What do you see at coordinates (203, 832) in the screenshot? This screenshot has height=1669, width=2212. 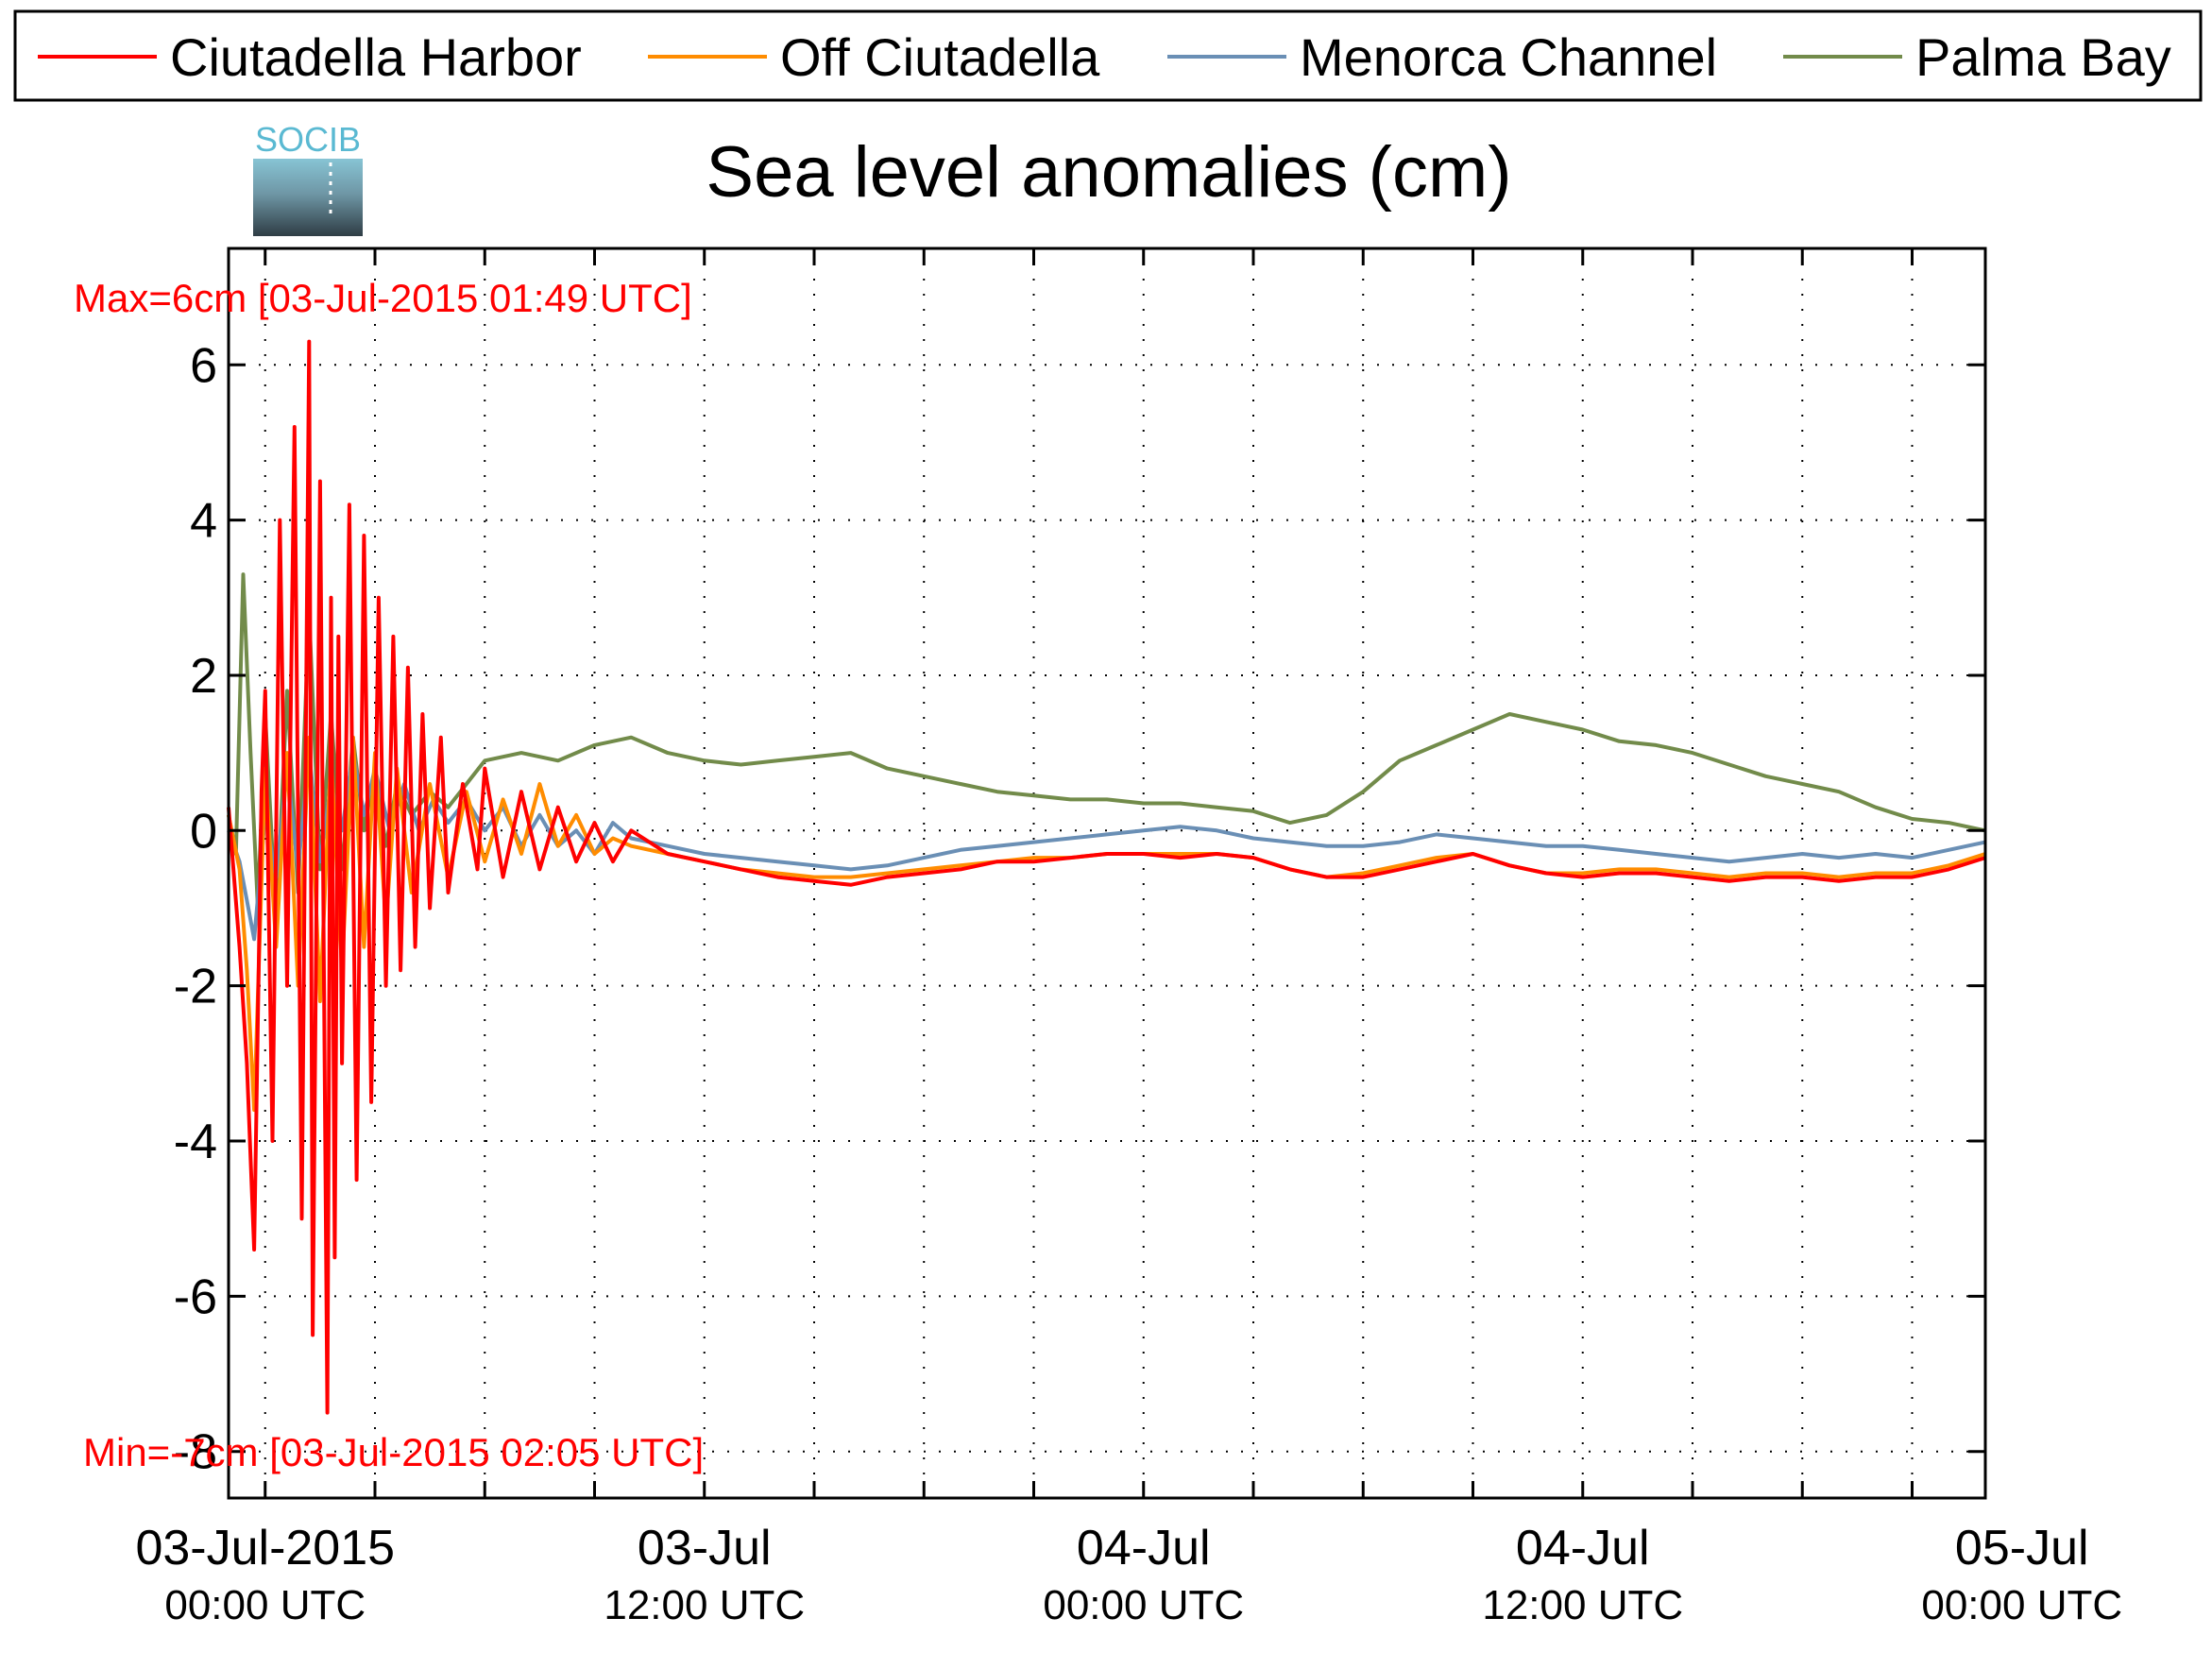 I see `y-tick-label-0: 0` at bounding box center [203, 832].